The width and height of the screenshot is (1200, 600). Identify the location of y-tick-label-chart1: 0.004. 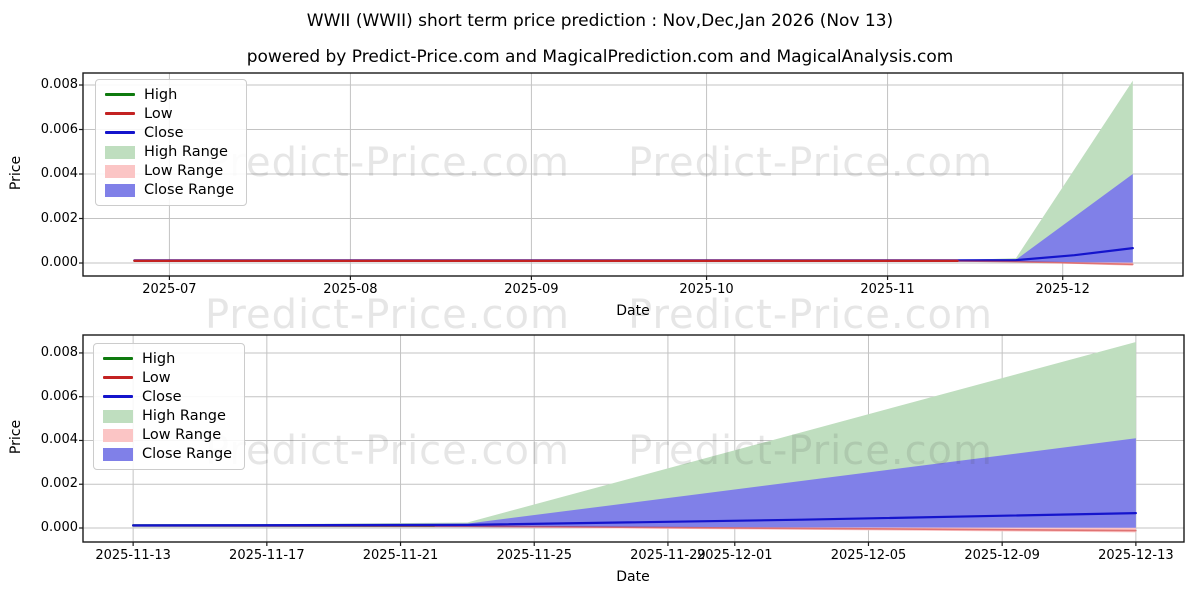
(59, 173).